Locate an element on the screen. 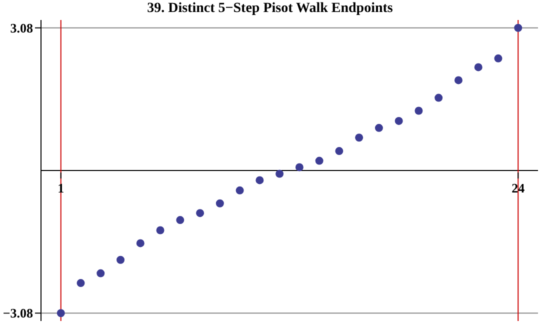 The image size is (540, 328). y-tick-label: 3.08 is located at coordinates (22, 28).